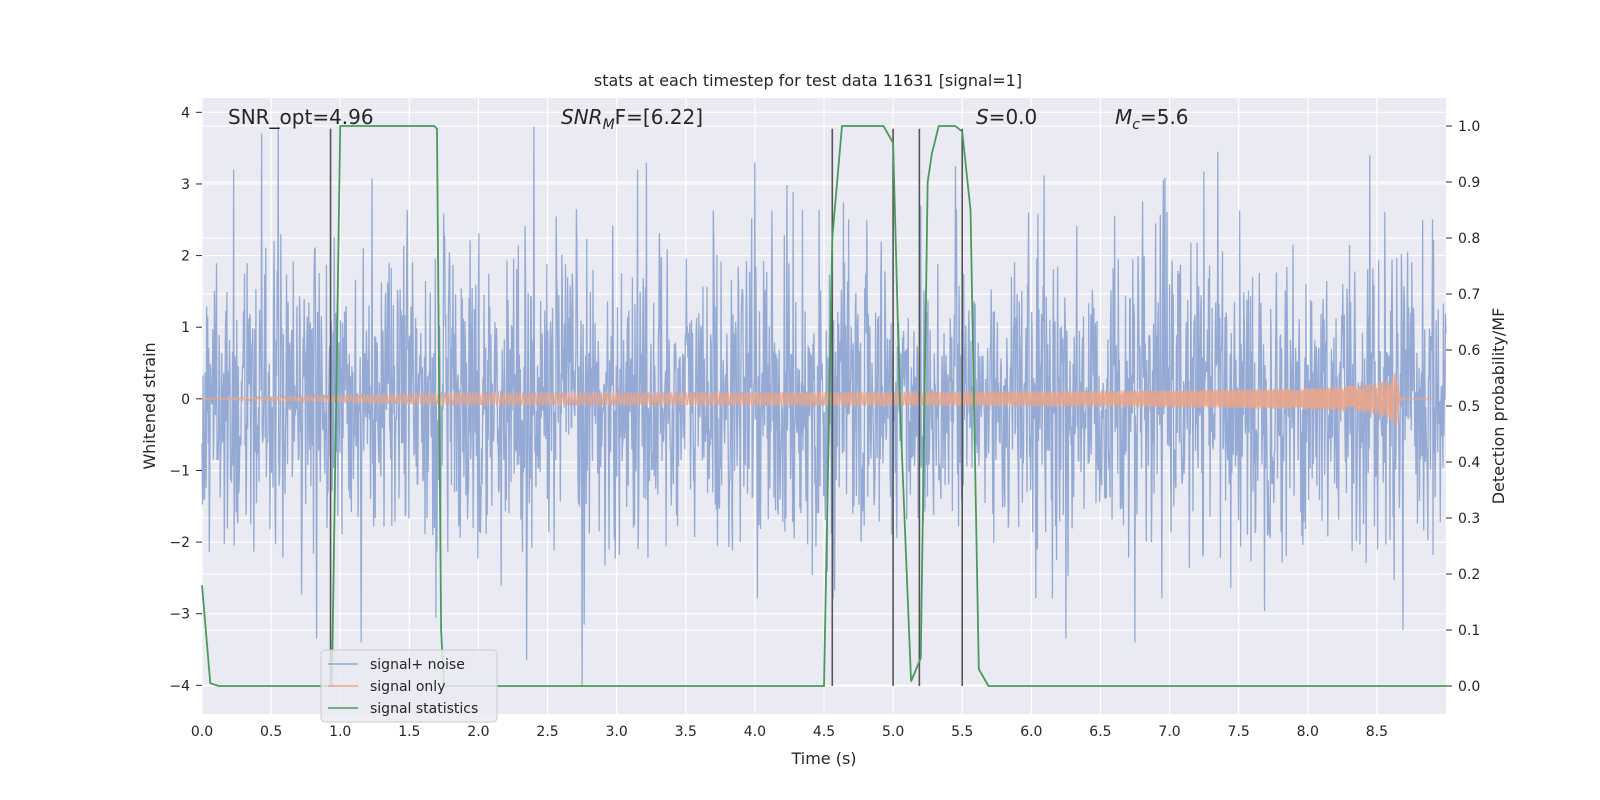  Describe the element at coordinates (179, 686) in the screenshot. I see `y-left-tick-label: −4` at that location.